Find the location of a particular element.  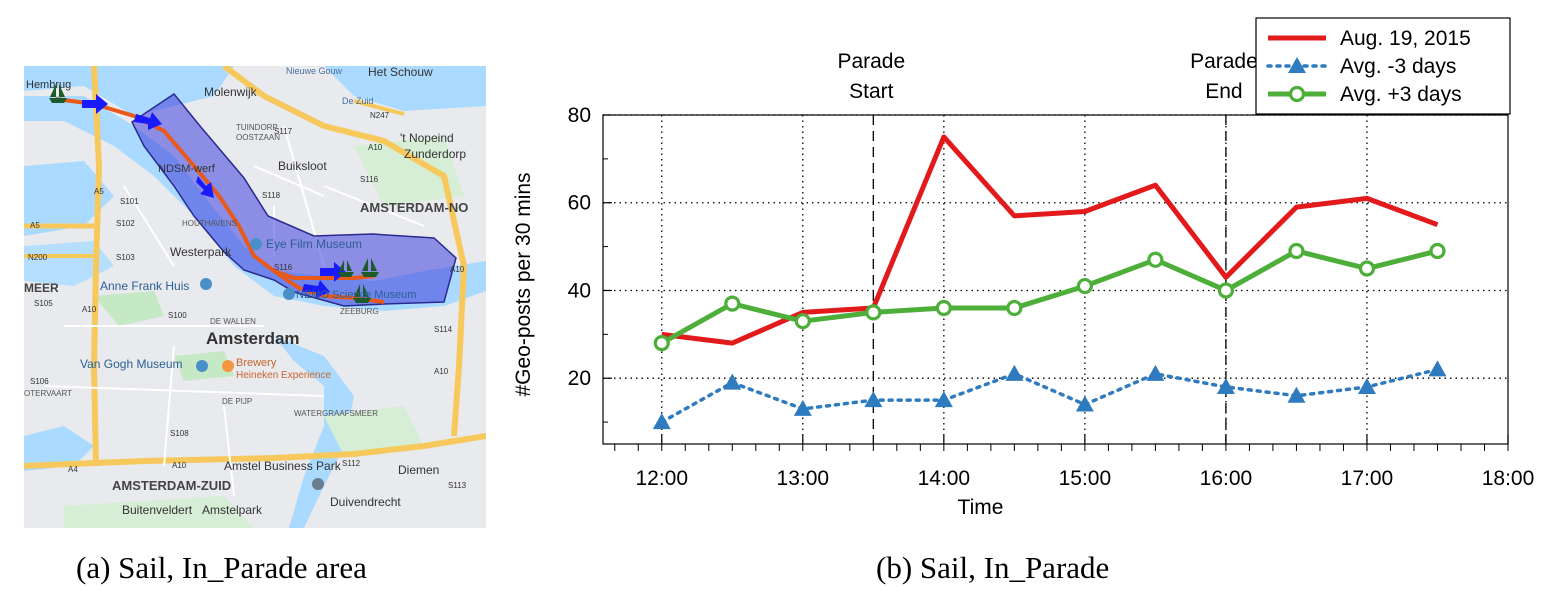

map-label: Eye Film Museum is located at coordinates (314, 244).